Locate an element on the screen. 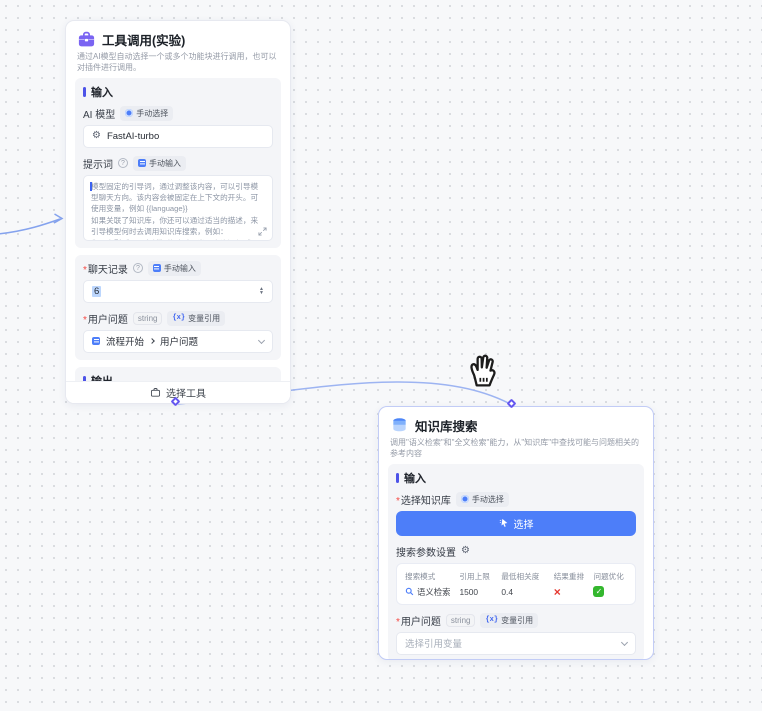 The height and width of the screenshot is (711, 762). search-mode-value: 语义检索 is located at coordinates (432, 592).